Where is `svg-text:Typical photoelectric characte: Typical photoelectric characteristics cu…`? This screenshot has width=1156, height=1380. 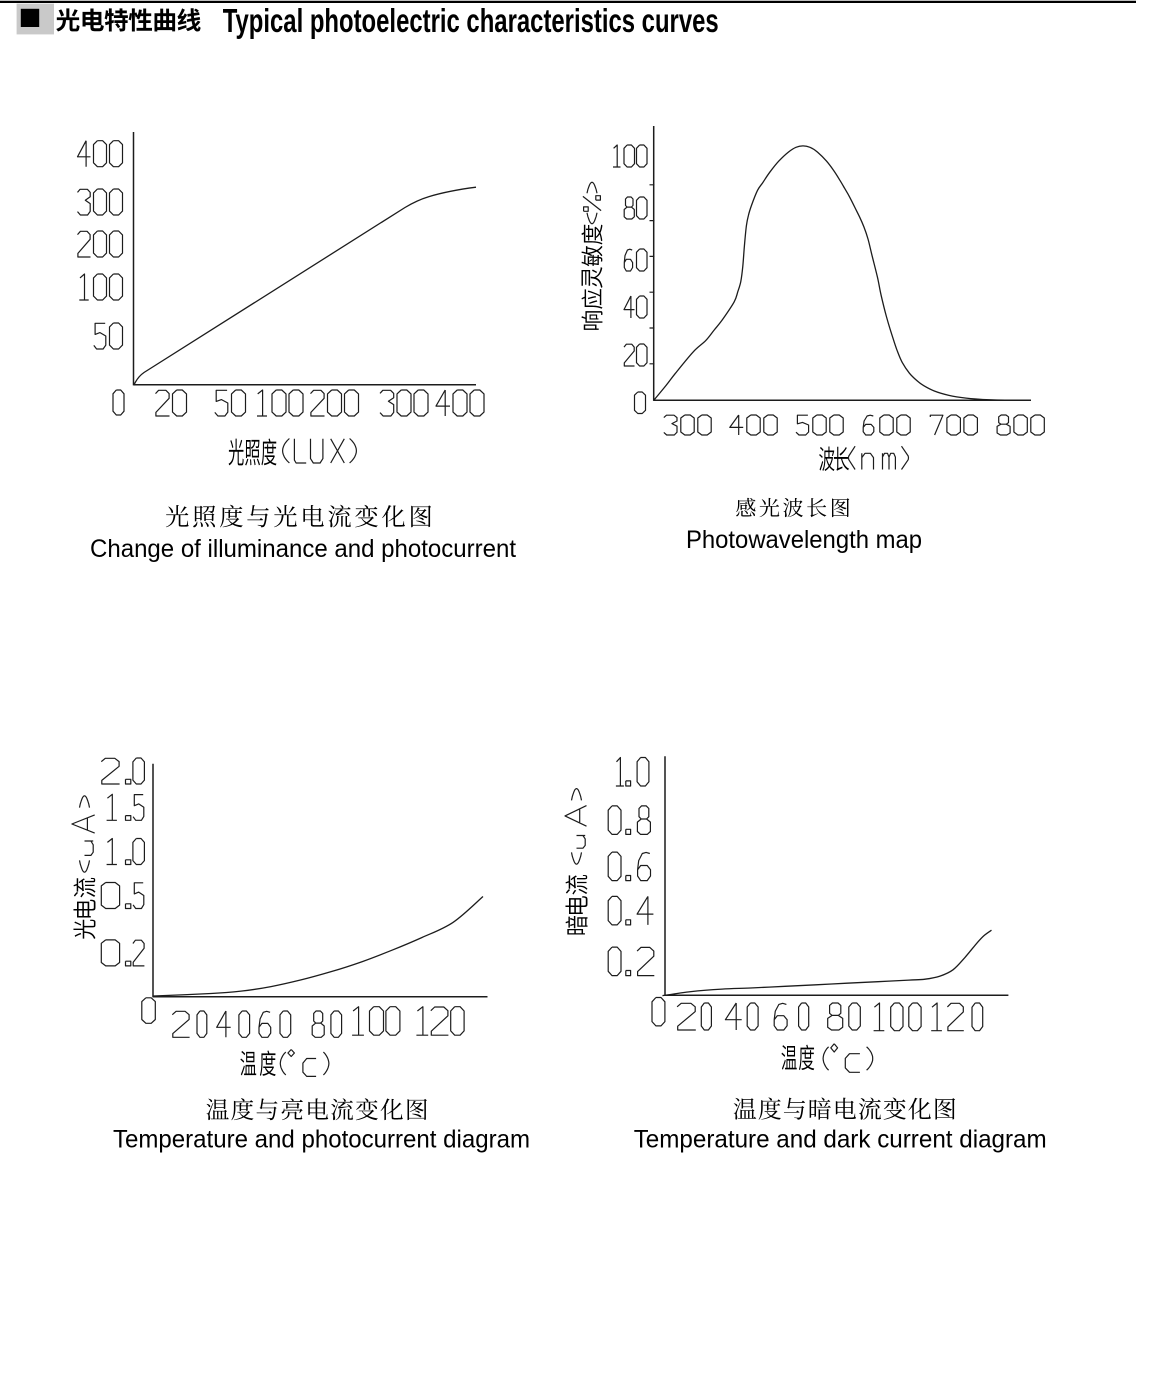 svg-text:Typical photoelectric characte: Typical photoelectric characteristics cu… is located at coordinates (471, 20).